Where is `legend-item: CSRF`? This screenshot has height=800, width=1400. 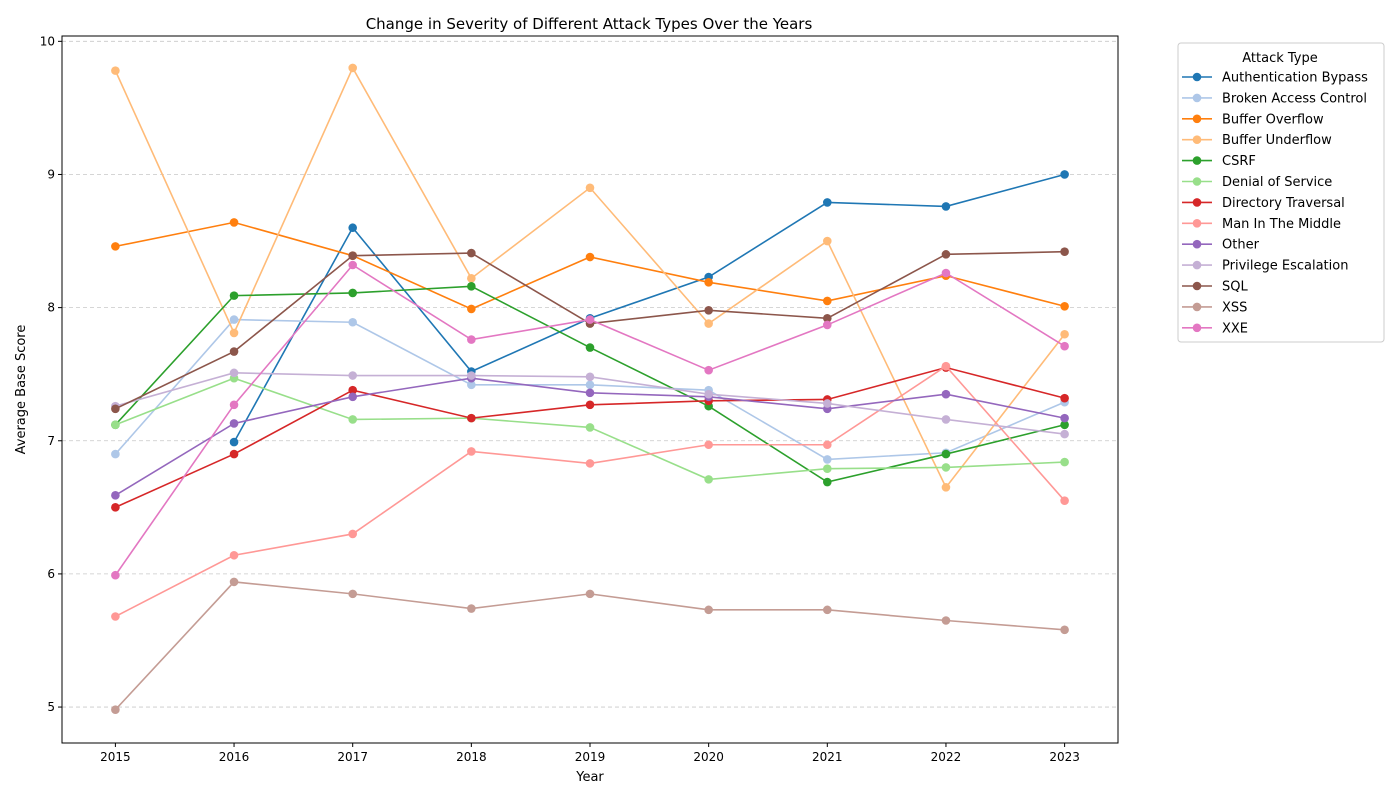 legend-item: CSRF is located at coordinates (1219, 161).